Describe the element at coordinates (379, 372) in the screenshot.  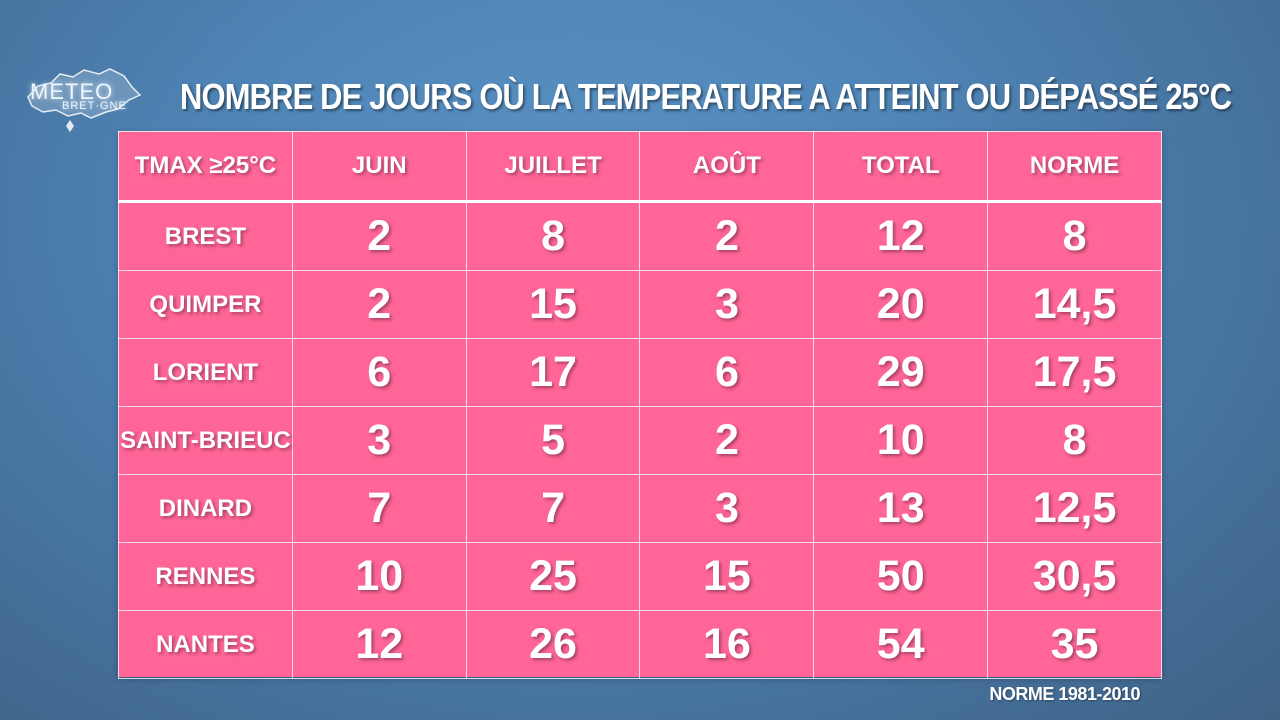
I see `juin-cell: 6` at that location.